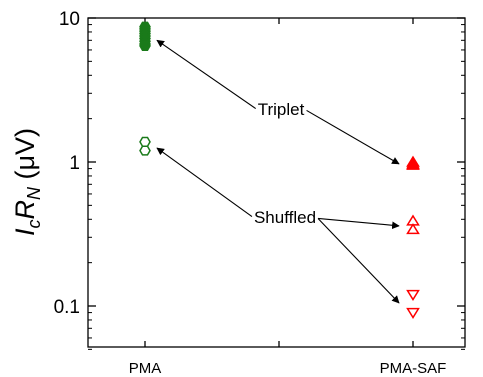 Image resolution: width=483 pixels, height=377 pixels. Describe the element at coordinates (69, 19) in the screenshot. I see `y-tick-label: 10` at that location.